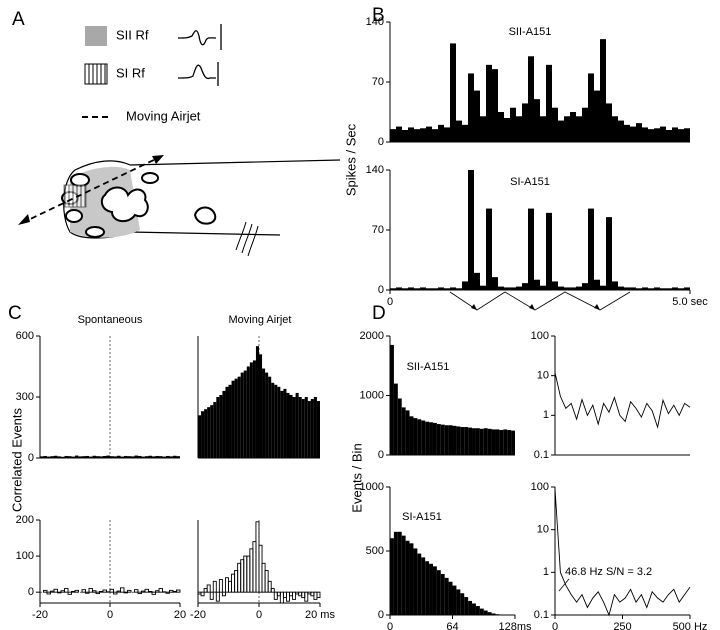  Describe the element at coordinates (530, 182) in the screenshot. I see `chart-title: SI-A151` at that location.